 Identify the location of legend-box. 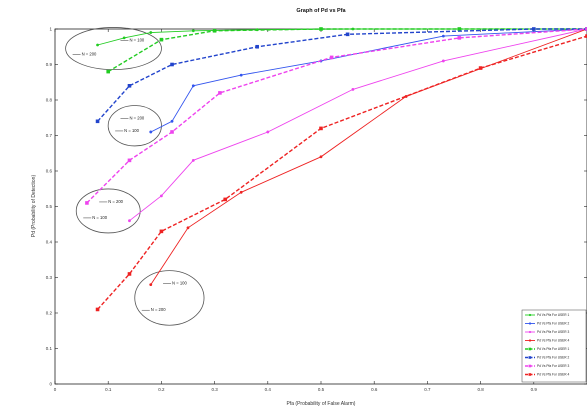
(554, 346).